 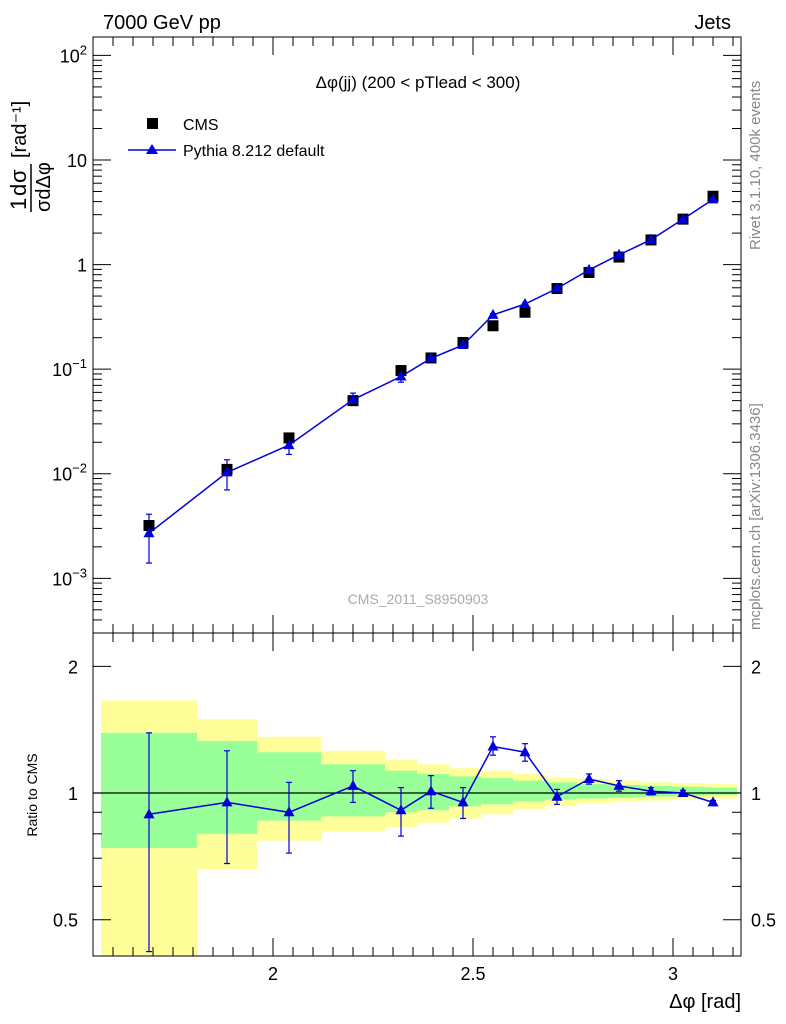 I want to click on main-y-label-1: 1, so click(x=18, y=204).